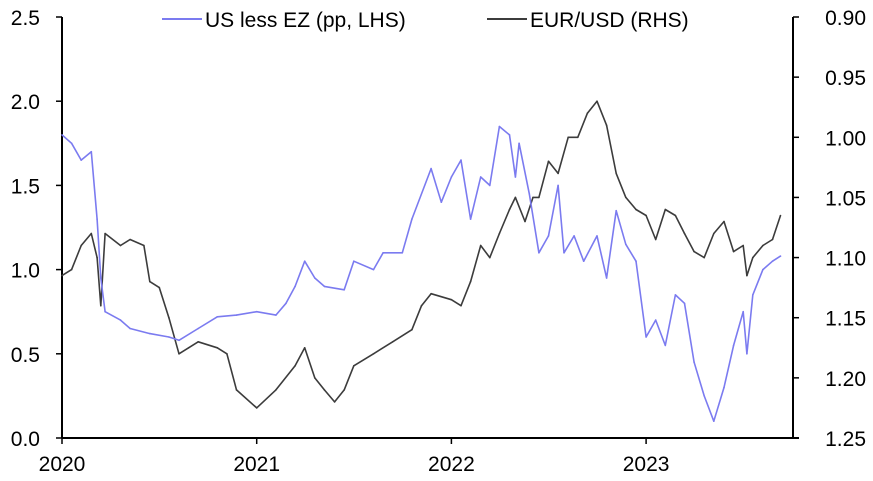 The width and height of the screenshot is (873, 481). What do you see at coordinates (25, 271) in the screenshot?
I see `left-tick-label: 1.0` at bounding box center [25, 271].